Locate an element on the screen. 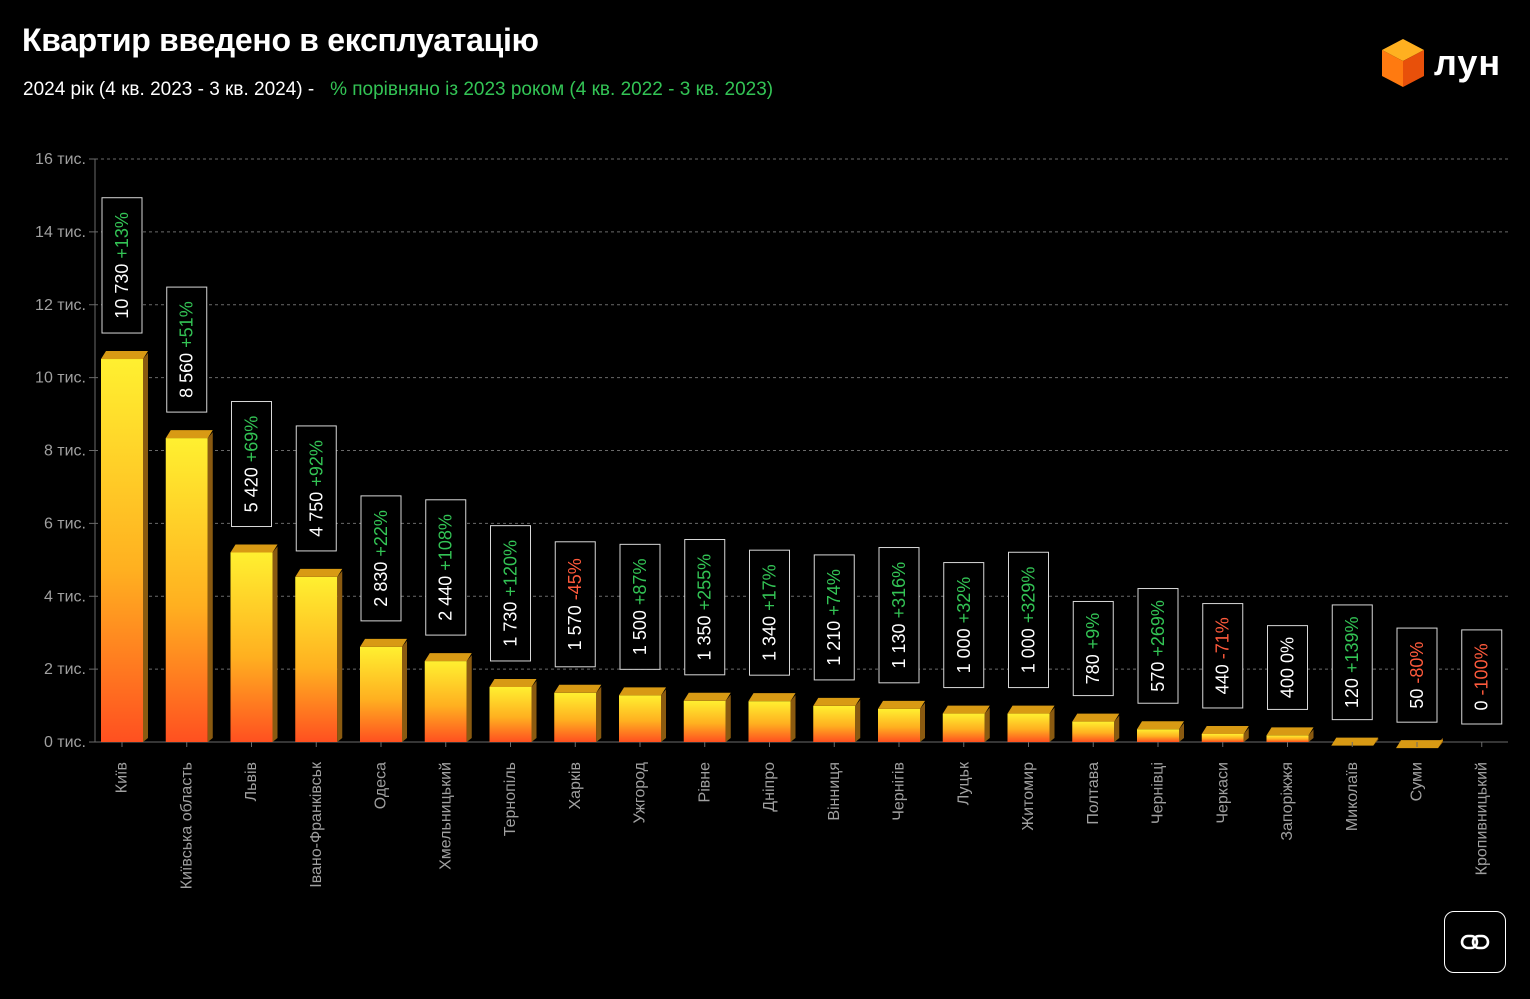 The width and height of the screenshot is (1530, 999). data-label-text: 1 210 +74% is located at coordinates (834, 617).